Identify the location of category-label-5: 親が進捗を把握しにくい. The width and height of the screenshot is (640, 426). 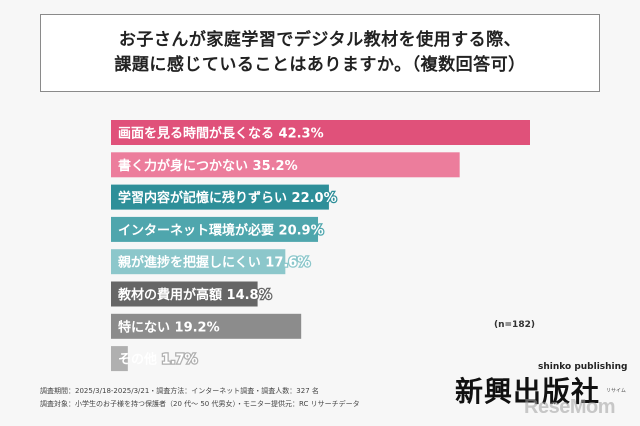
(191, 263).